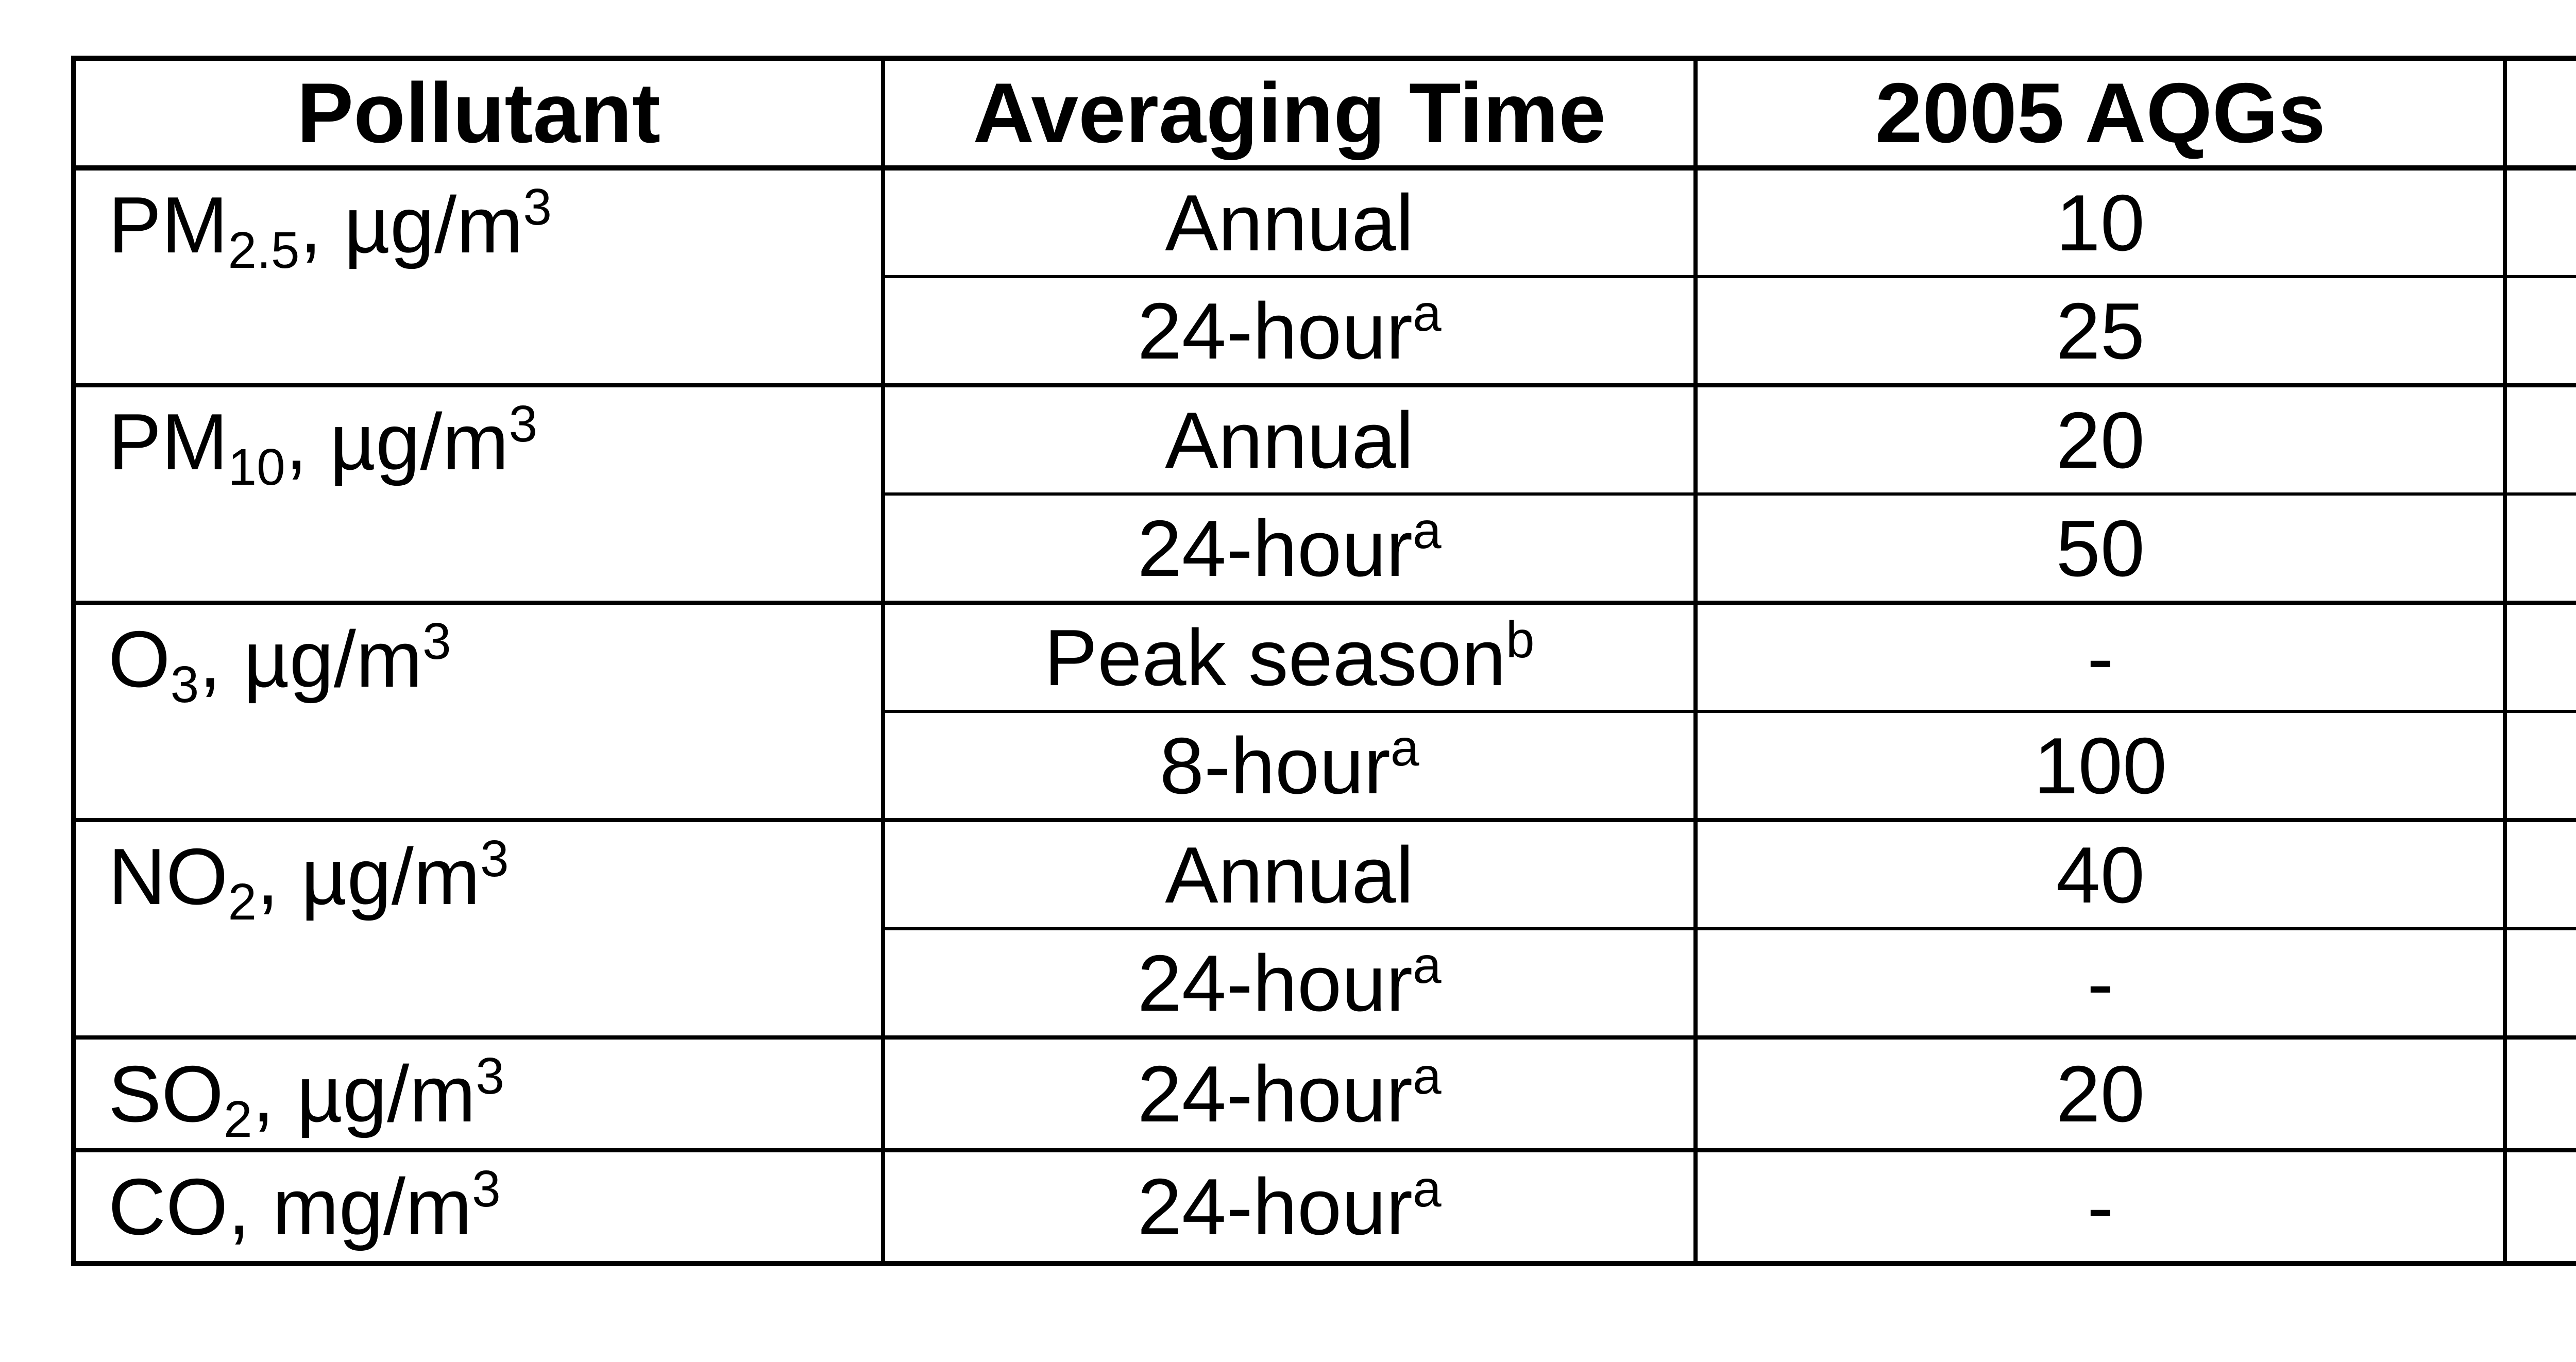  What do you see at coordinates (1275, 657) in the screenshot?
I see `averaging-time-label: Peak season` at bounding box center [1275, 657].